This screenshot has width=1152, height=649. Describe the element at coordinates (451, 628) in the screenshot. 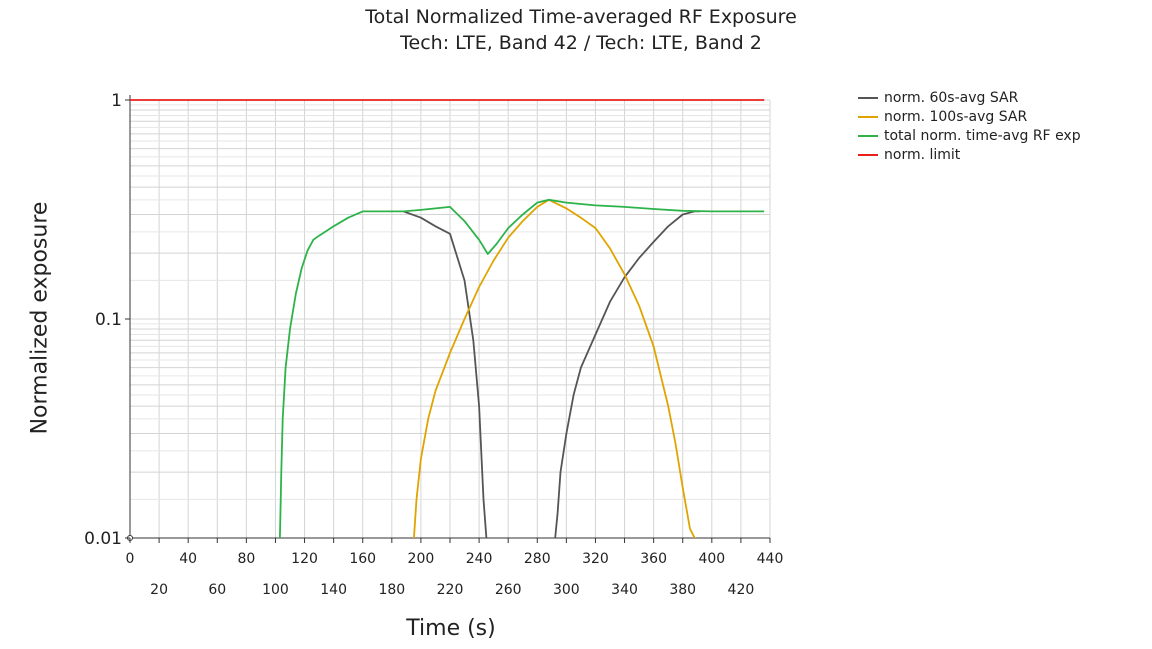

I see `x-axis-label: Time (s)` at that location.